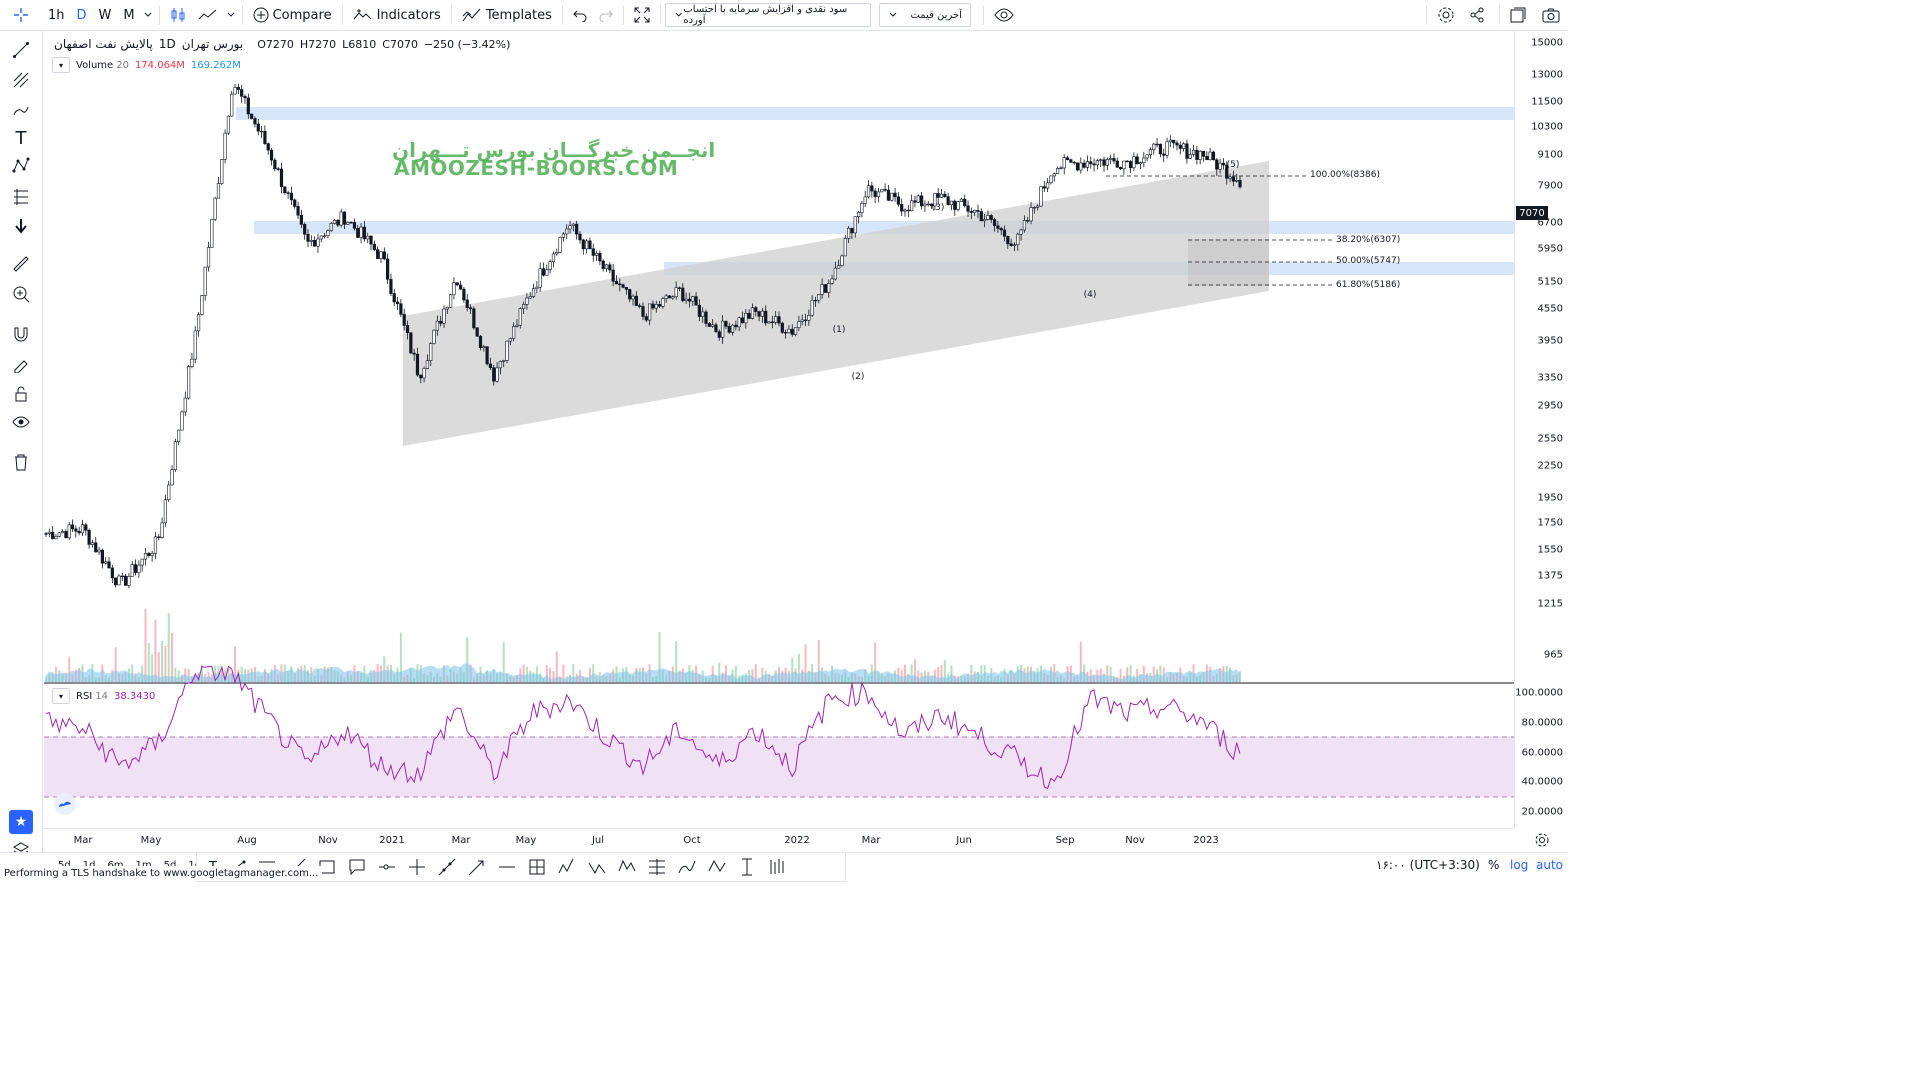 This screenshot has height=1080, width=1920. I want to click on trend-line-icon, so click(21, 50).